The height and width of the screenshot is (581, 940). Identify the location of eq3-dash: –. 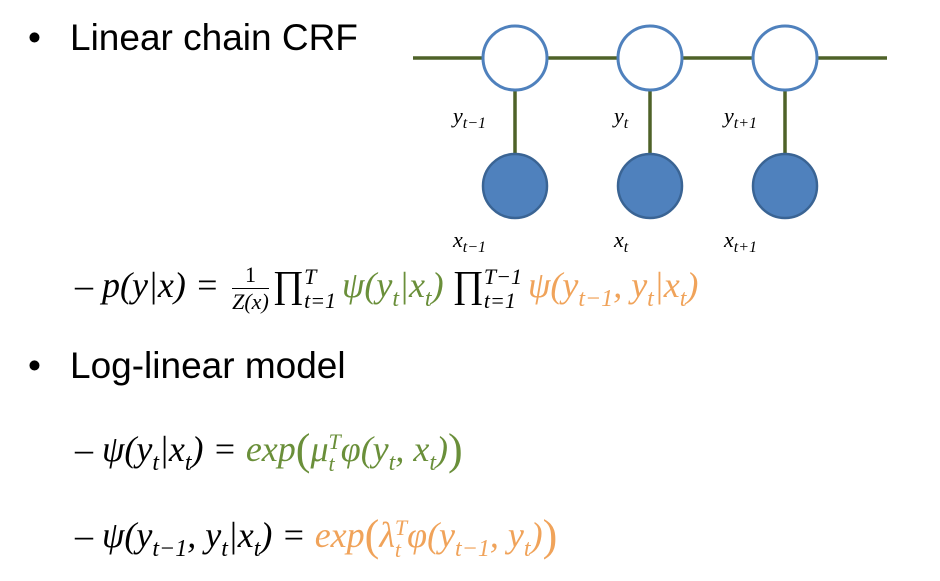
(84, 535).